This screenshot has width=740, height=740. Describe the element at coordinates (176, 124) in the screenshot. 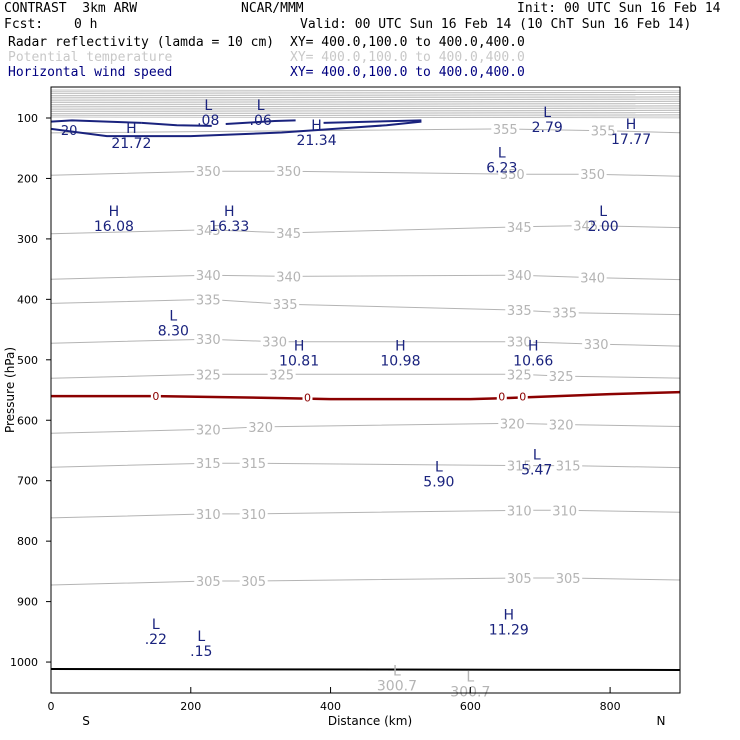

I see `wind-contour-segment` at that location.